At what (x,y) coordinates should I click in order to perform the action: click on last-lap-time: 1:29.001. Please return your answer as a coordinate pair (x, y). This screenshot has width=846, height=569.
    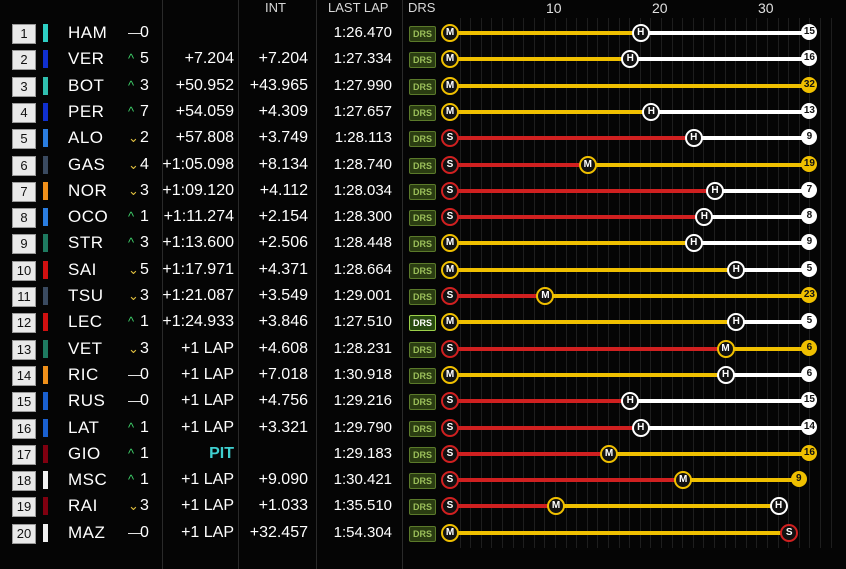
    Looking at the image, I should click on (362, 295).